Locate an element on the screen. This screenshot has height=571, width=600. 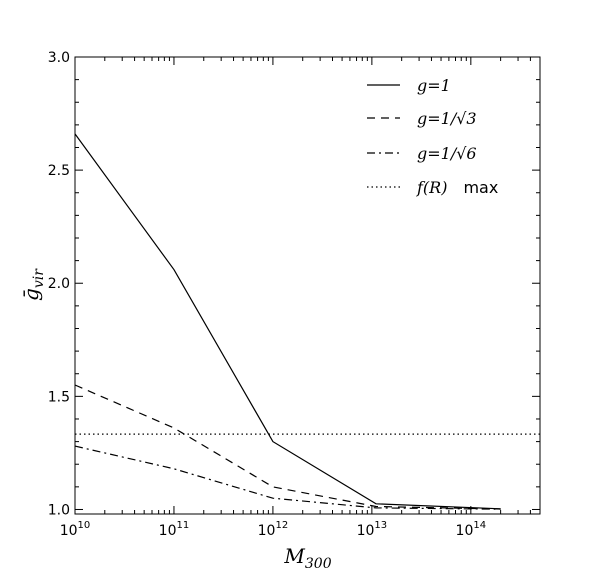
x-tick-label: 1013 is located at coordinates (372, 529).